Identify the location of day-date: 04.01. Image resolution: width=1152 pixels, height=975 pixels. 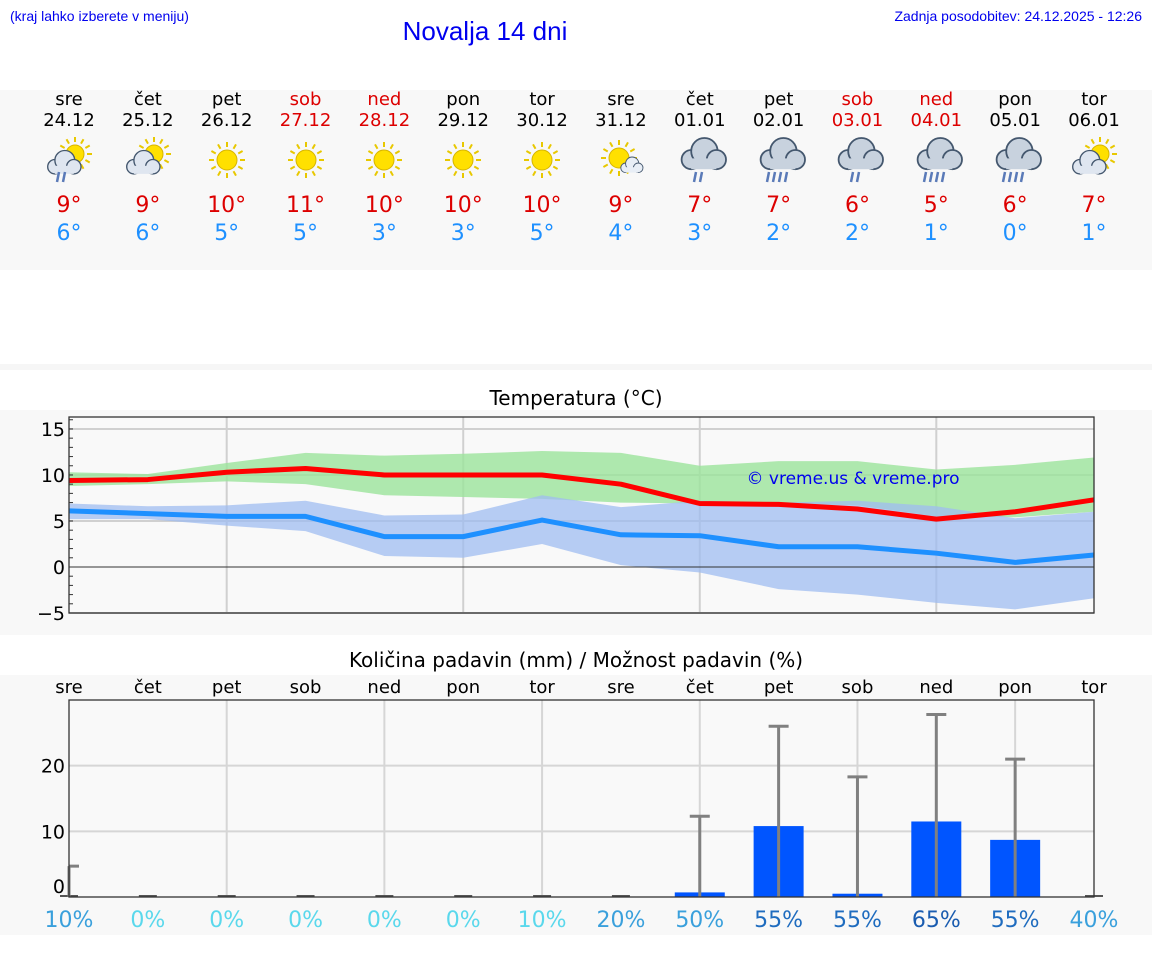
(936, 120).